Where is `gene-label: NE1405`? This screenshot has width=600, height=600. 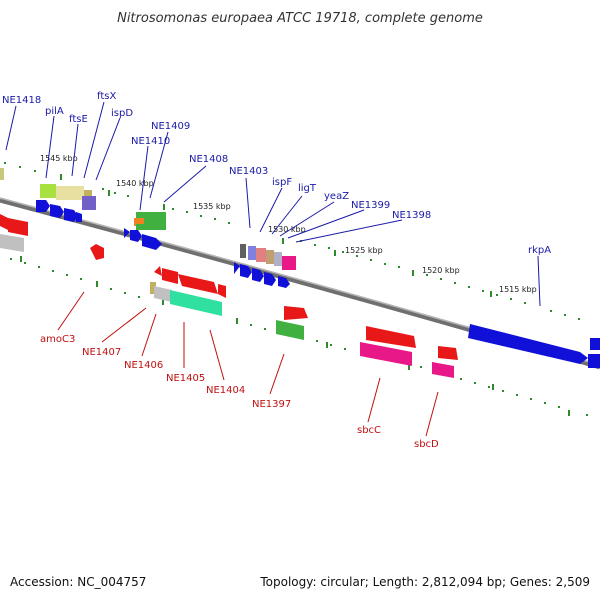
gene-label: NE1405 is located at coordinates (185, 378).